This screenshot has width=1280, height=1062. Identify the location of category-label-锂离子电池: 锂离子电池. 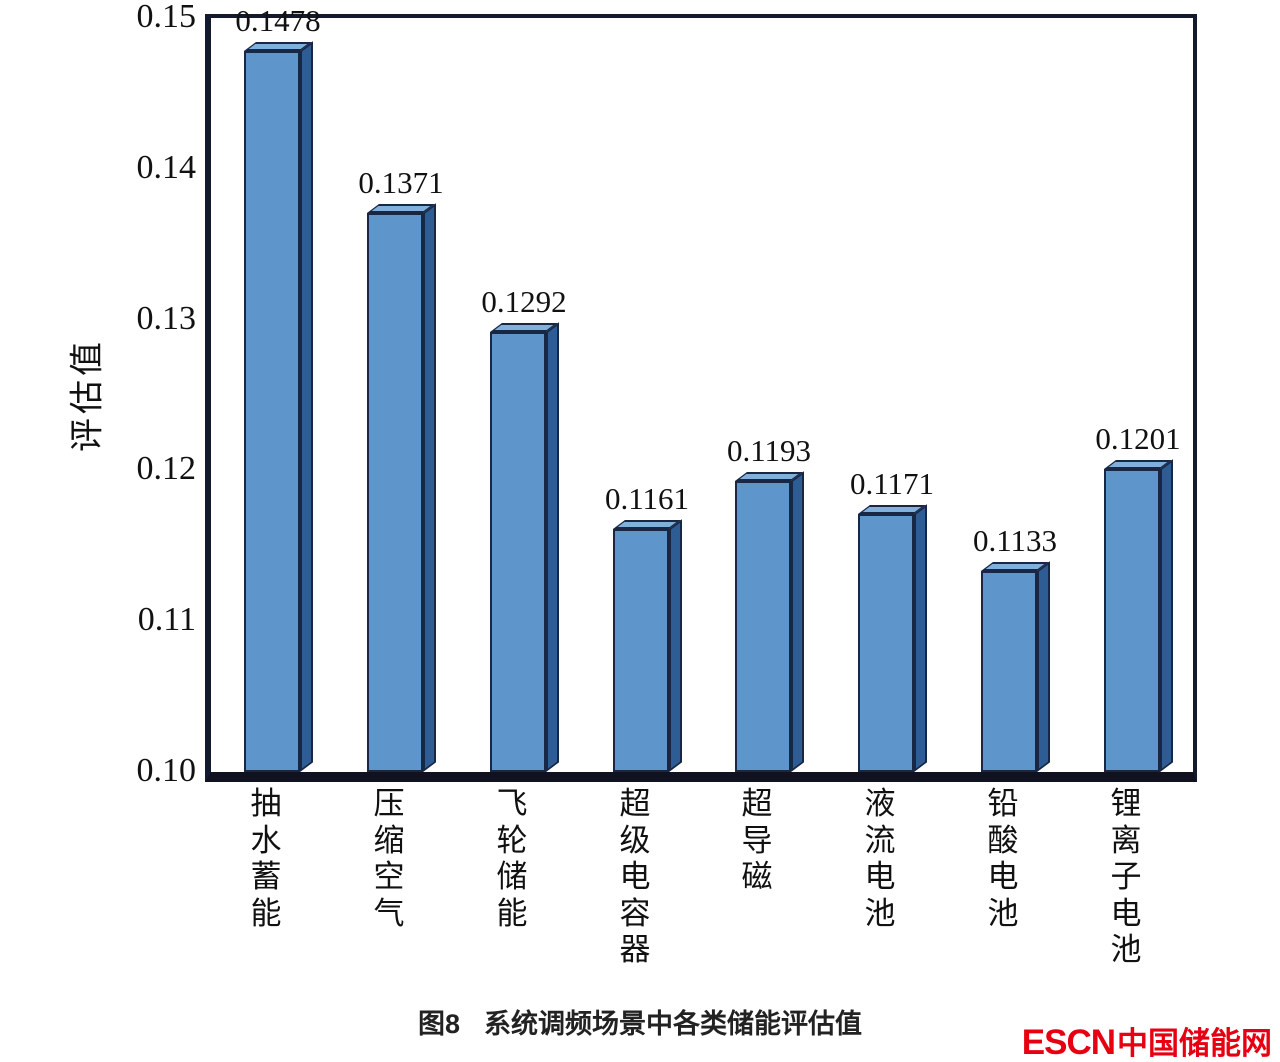
(1126, 877).